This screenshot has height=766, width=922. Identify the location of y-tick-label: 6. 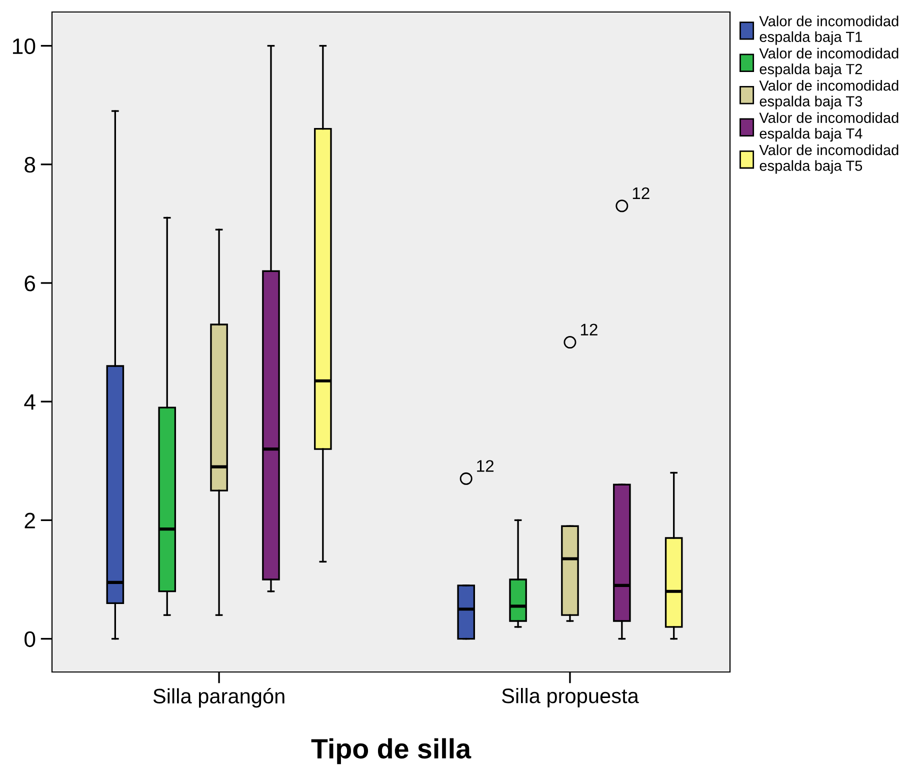
(30, 284).